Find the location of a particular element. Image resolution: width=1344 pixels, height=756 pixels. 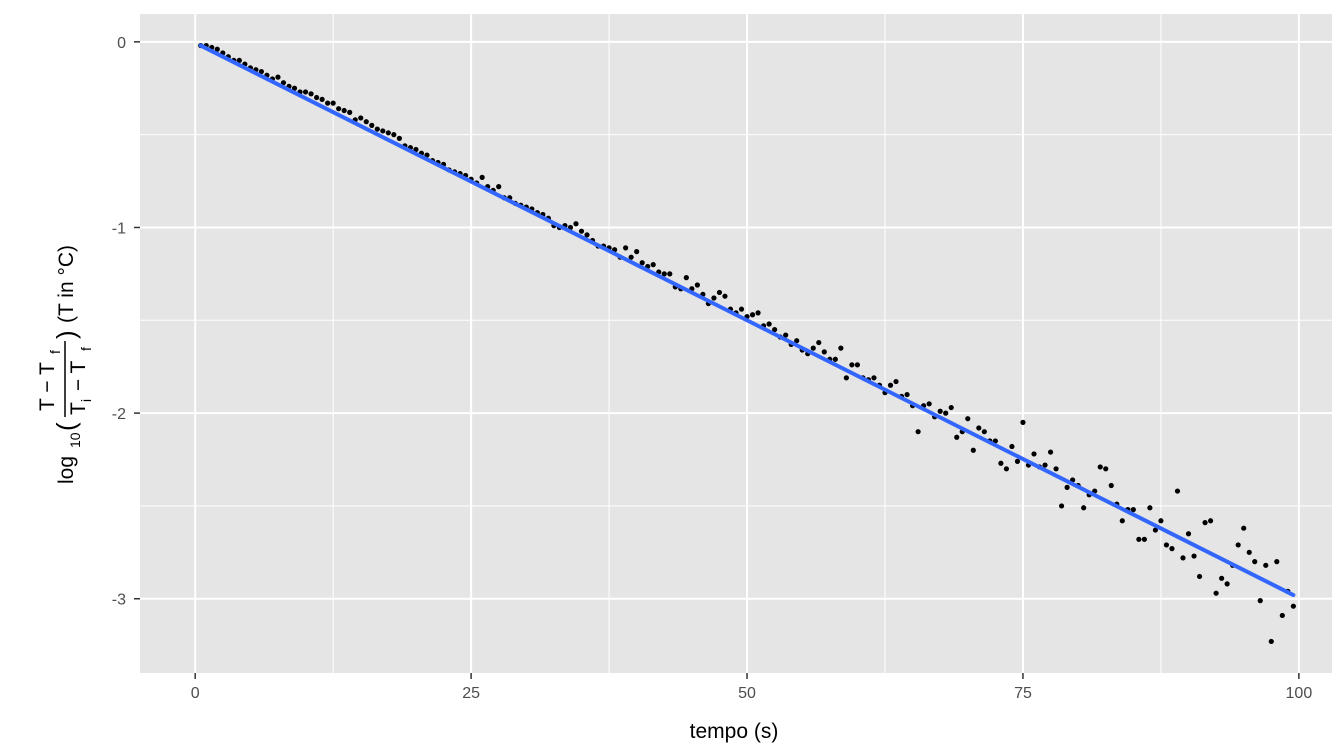

x-tick-label: 25 is located at coordinates (471, 693).